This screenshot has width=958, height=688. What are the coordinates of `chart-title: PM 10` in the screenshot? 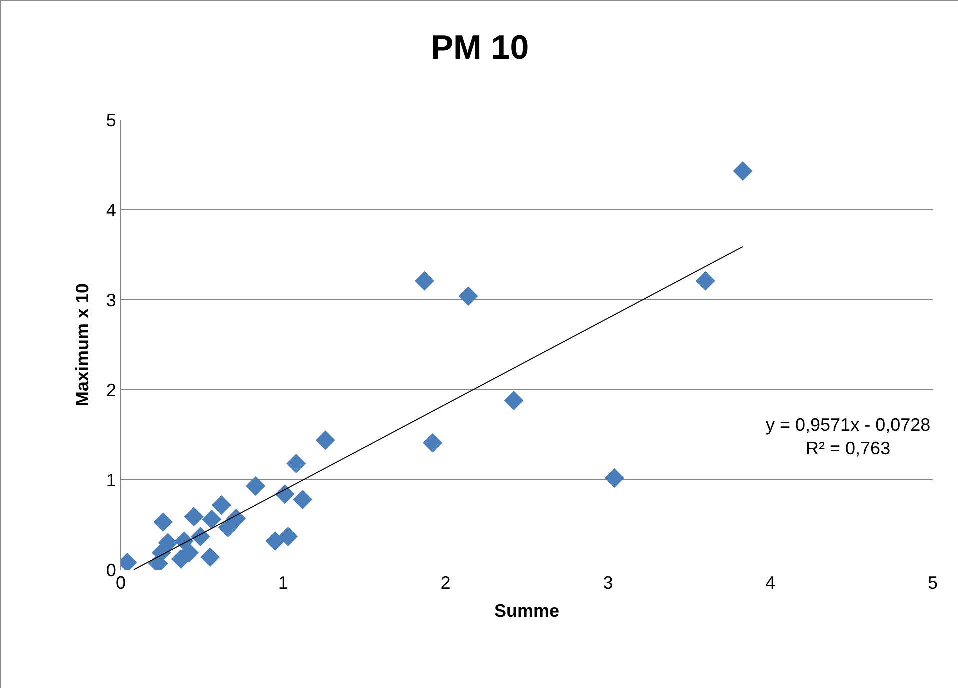 It's located at (480, 48).